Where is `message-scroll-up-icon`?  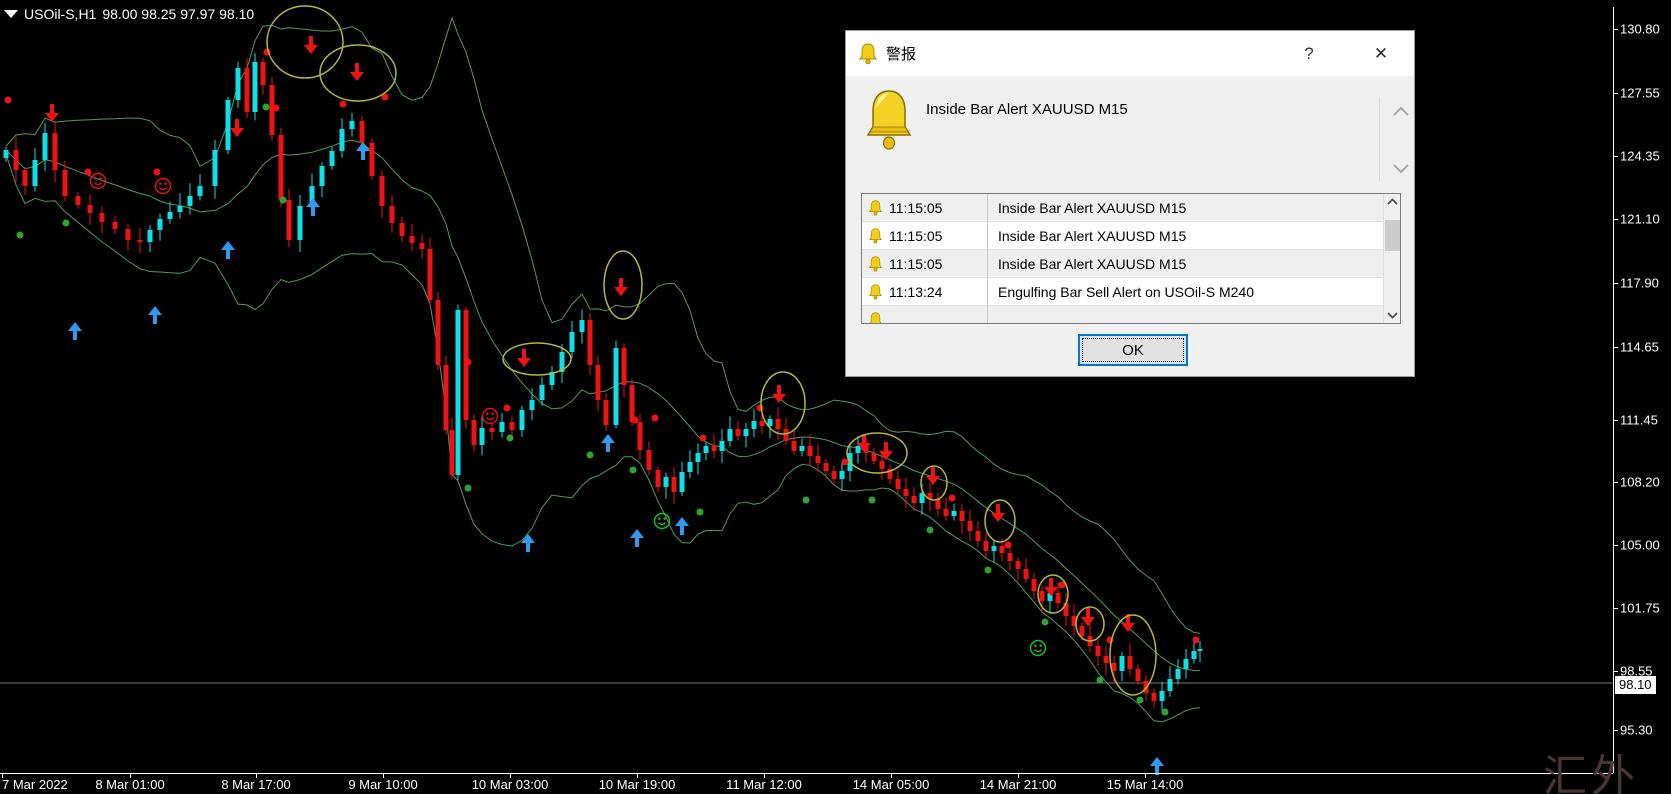
message-scroll-up-icon is located at coordinates (1396, 111).